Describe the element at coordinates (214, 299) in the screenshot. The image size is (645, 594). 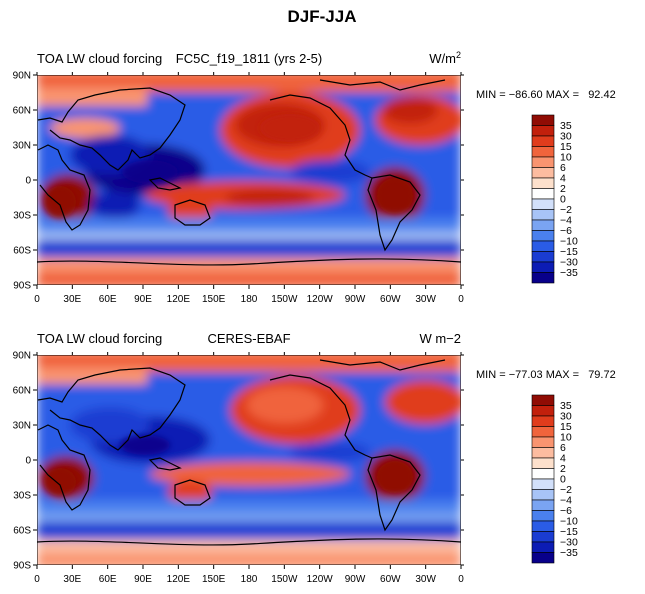
I see `x-tick-label: 150E` at that location.